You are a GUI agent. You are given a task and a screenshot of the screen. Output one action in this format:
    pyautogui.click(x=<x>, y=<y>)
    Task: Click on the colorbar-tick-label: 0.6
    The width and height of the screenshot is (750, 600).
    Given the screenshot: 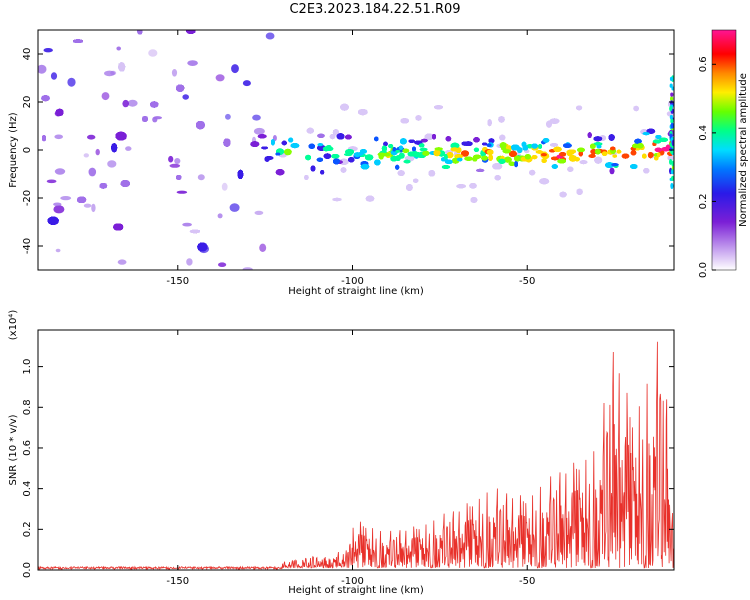 What is the action you would take?
    pyautogui.click(x=703, y=64)
    